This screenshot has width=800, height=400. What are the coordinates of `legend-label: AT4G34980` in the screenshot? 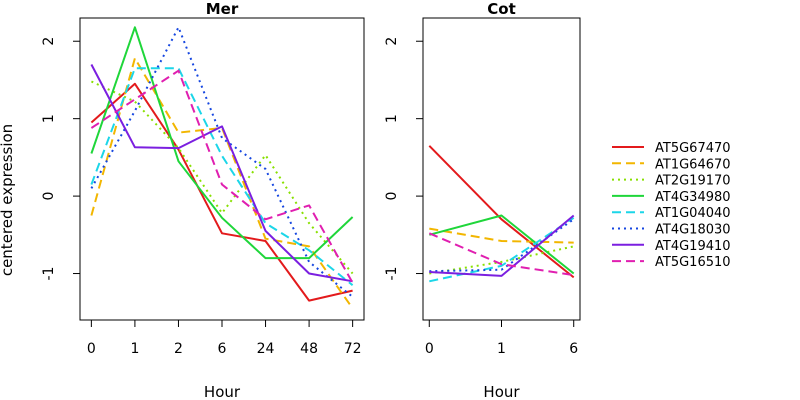 It's located at (693, 197).